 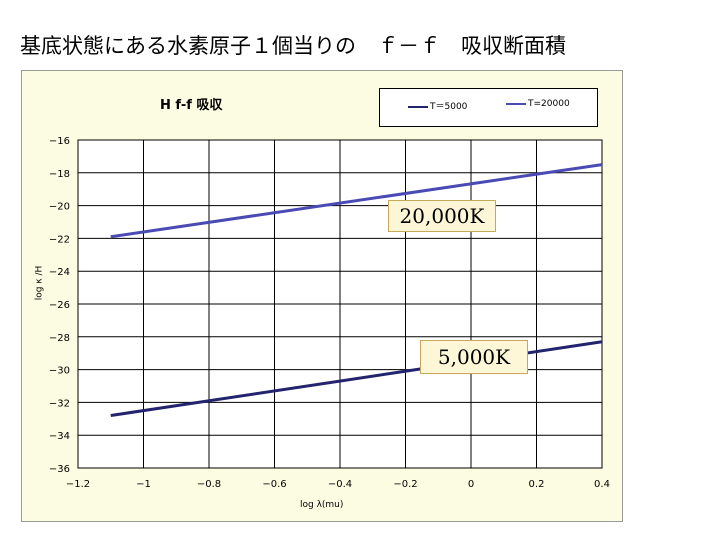 I want to click on y-tick-label: −20, so click(x=59, y=207).